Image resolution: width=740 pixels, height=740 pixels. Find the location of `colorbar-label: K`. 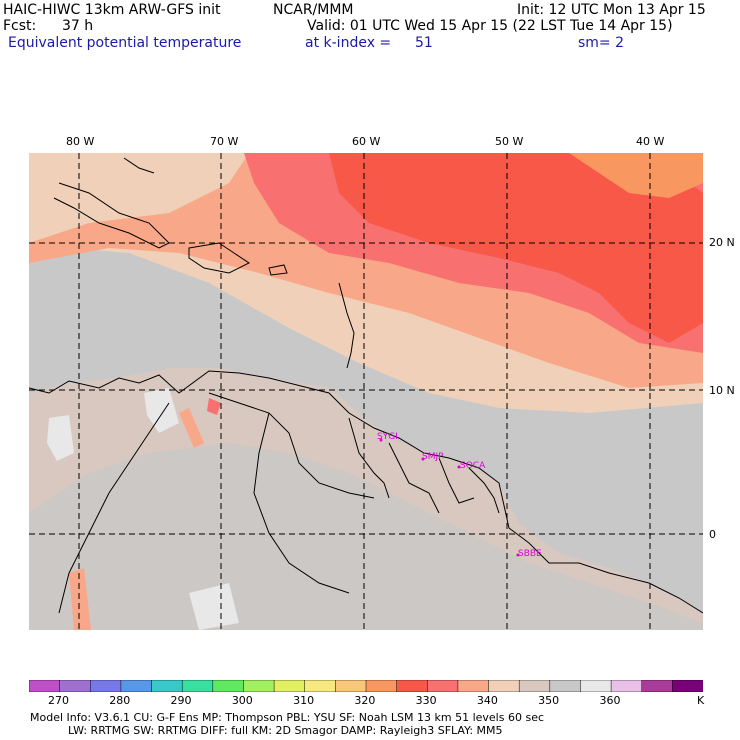

colorbar-label: K is located at coordinates (701, 700).